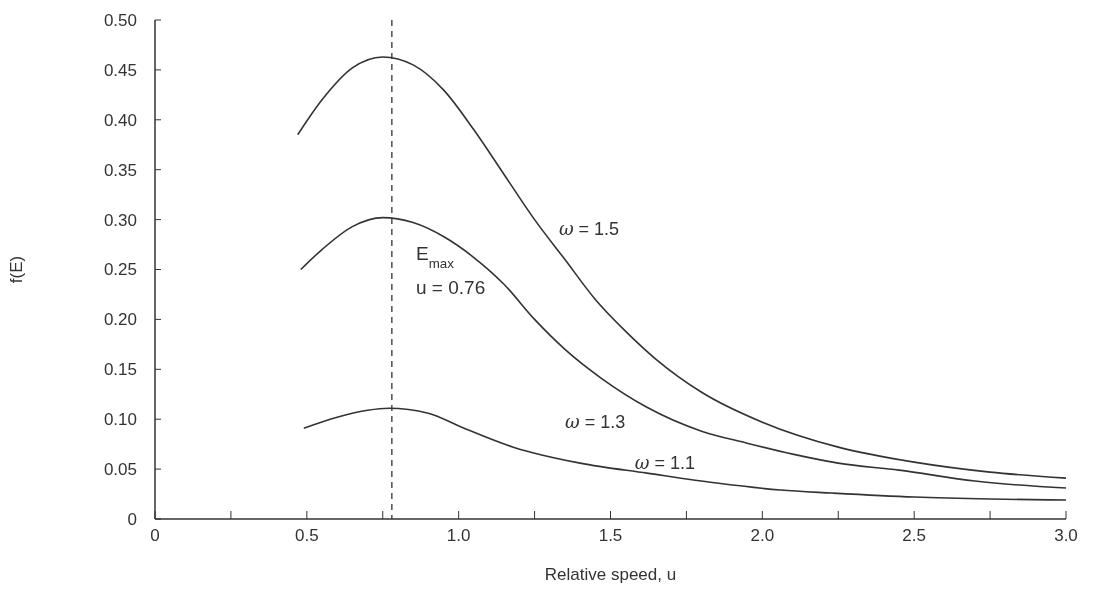 The height and width of the screenshot is (600, 1096). Describe the element at coordinates (120, 370) in the screenshot. I see `y-tick-label: 0.15` at that location.